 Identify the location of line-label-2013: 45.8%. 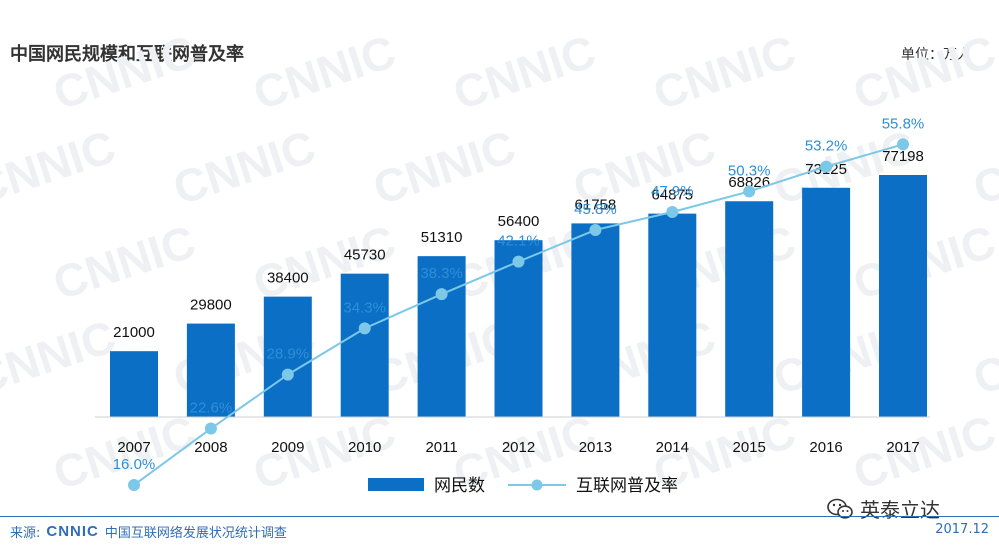
(595, 209).